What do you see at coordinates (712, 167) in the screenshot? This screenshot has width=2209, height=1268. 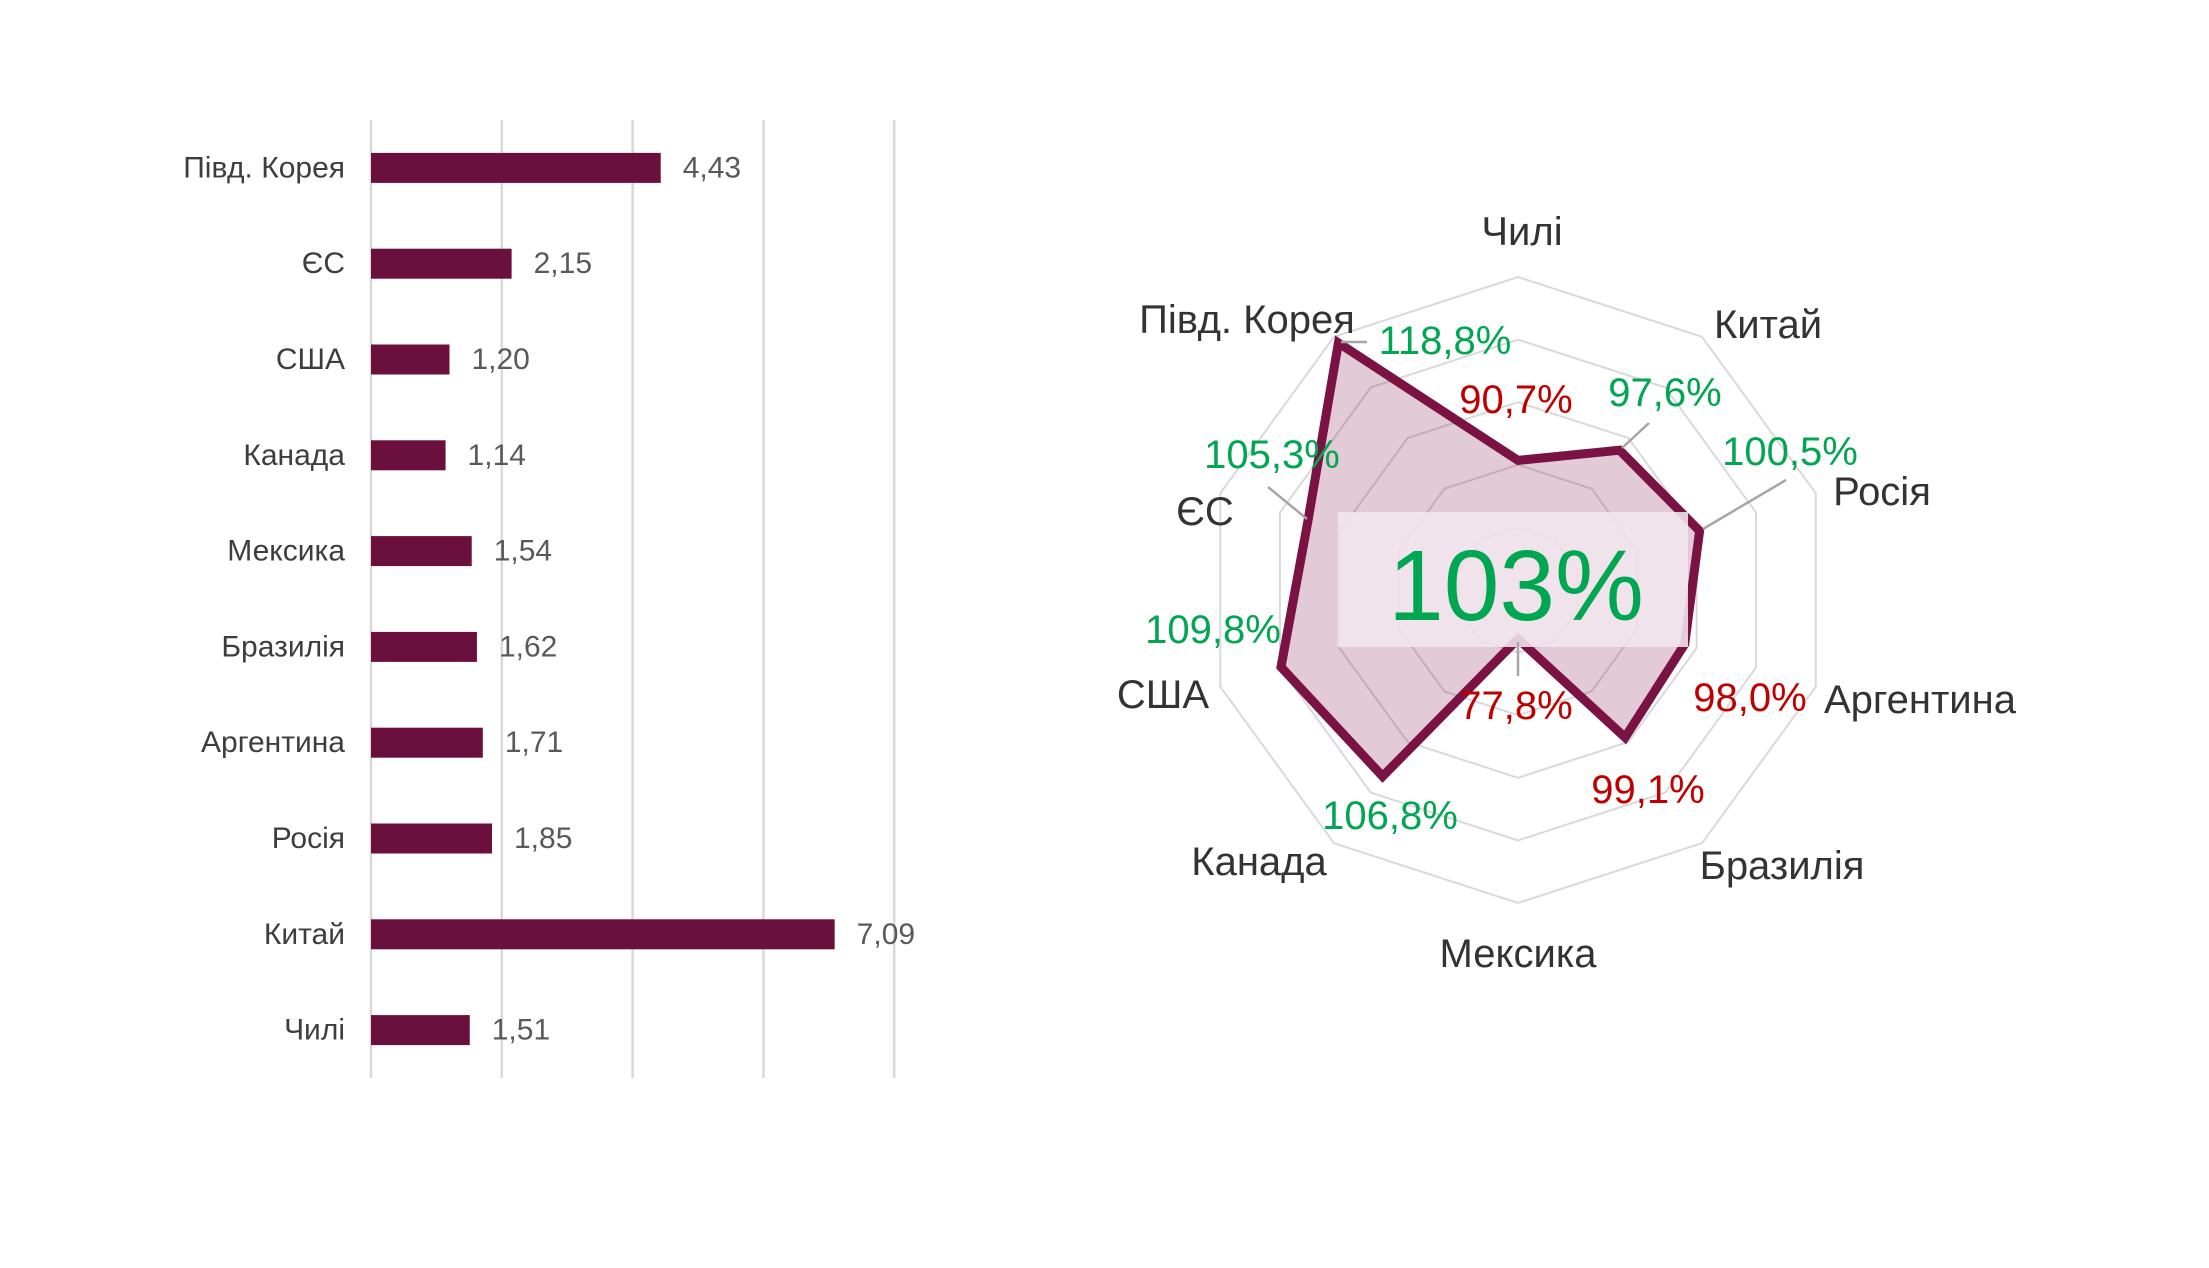 I see `bar-value-label: 4,43` at bounding box center [712, 167].